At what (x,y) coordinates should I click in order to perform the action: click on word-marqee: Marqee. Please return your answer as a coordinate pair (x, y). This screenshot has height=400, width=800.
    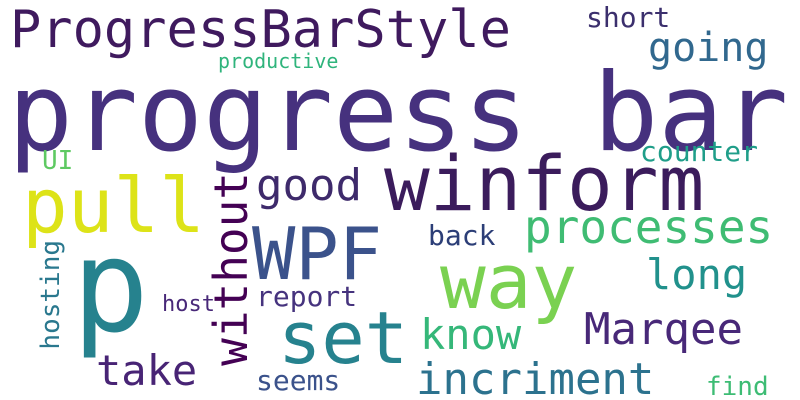
    Looking at the image, I should click on (663, 329).